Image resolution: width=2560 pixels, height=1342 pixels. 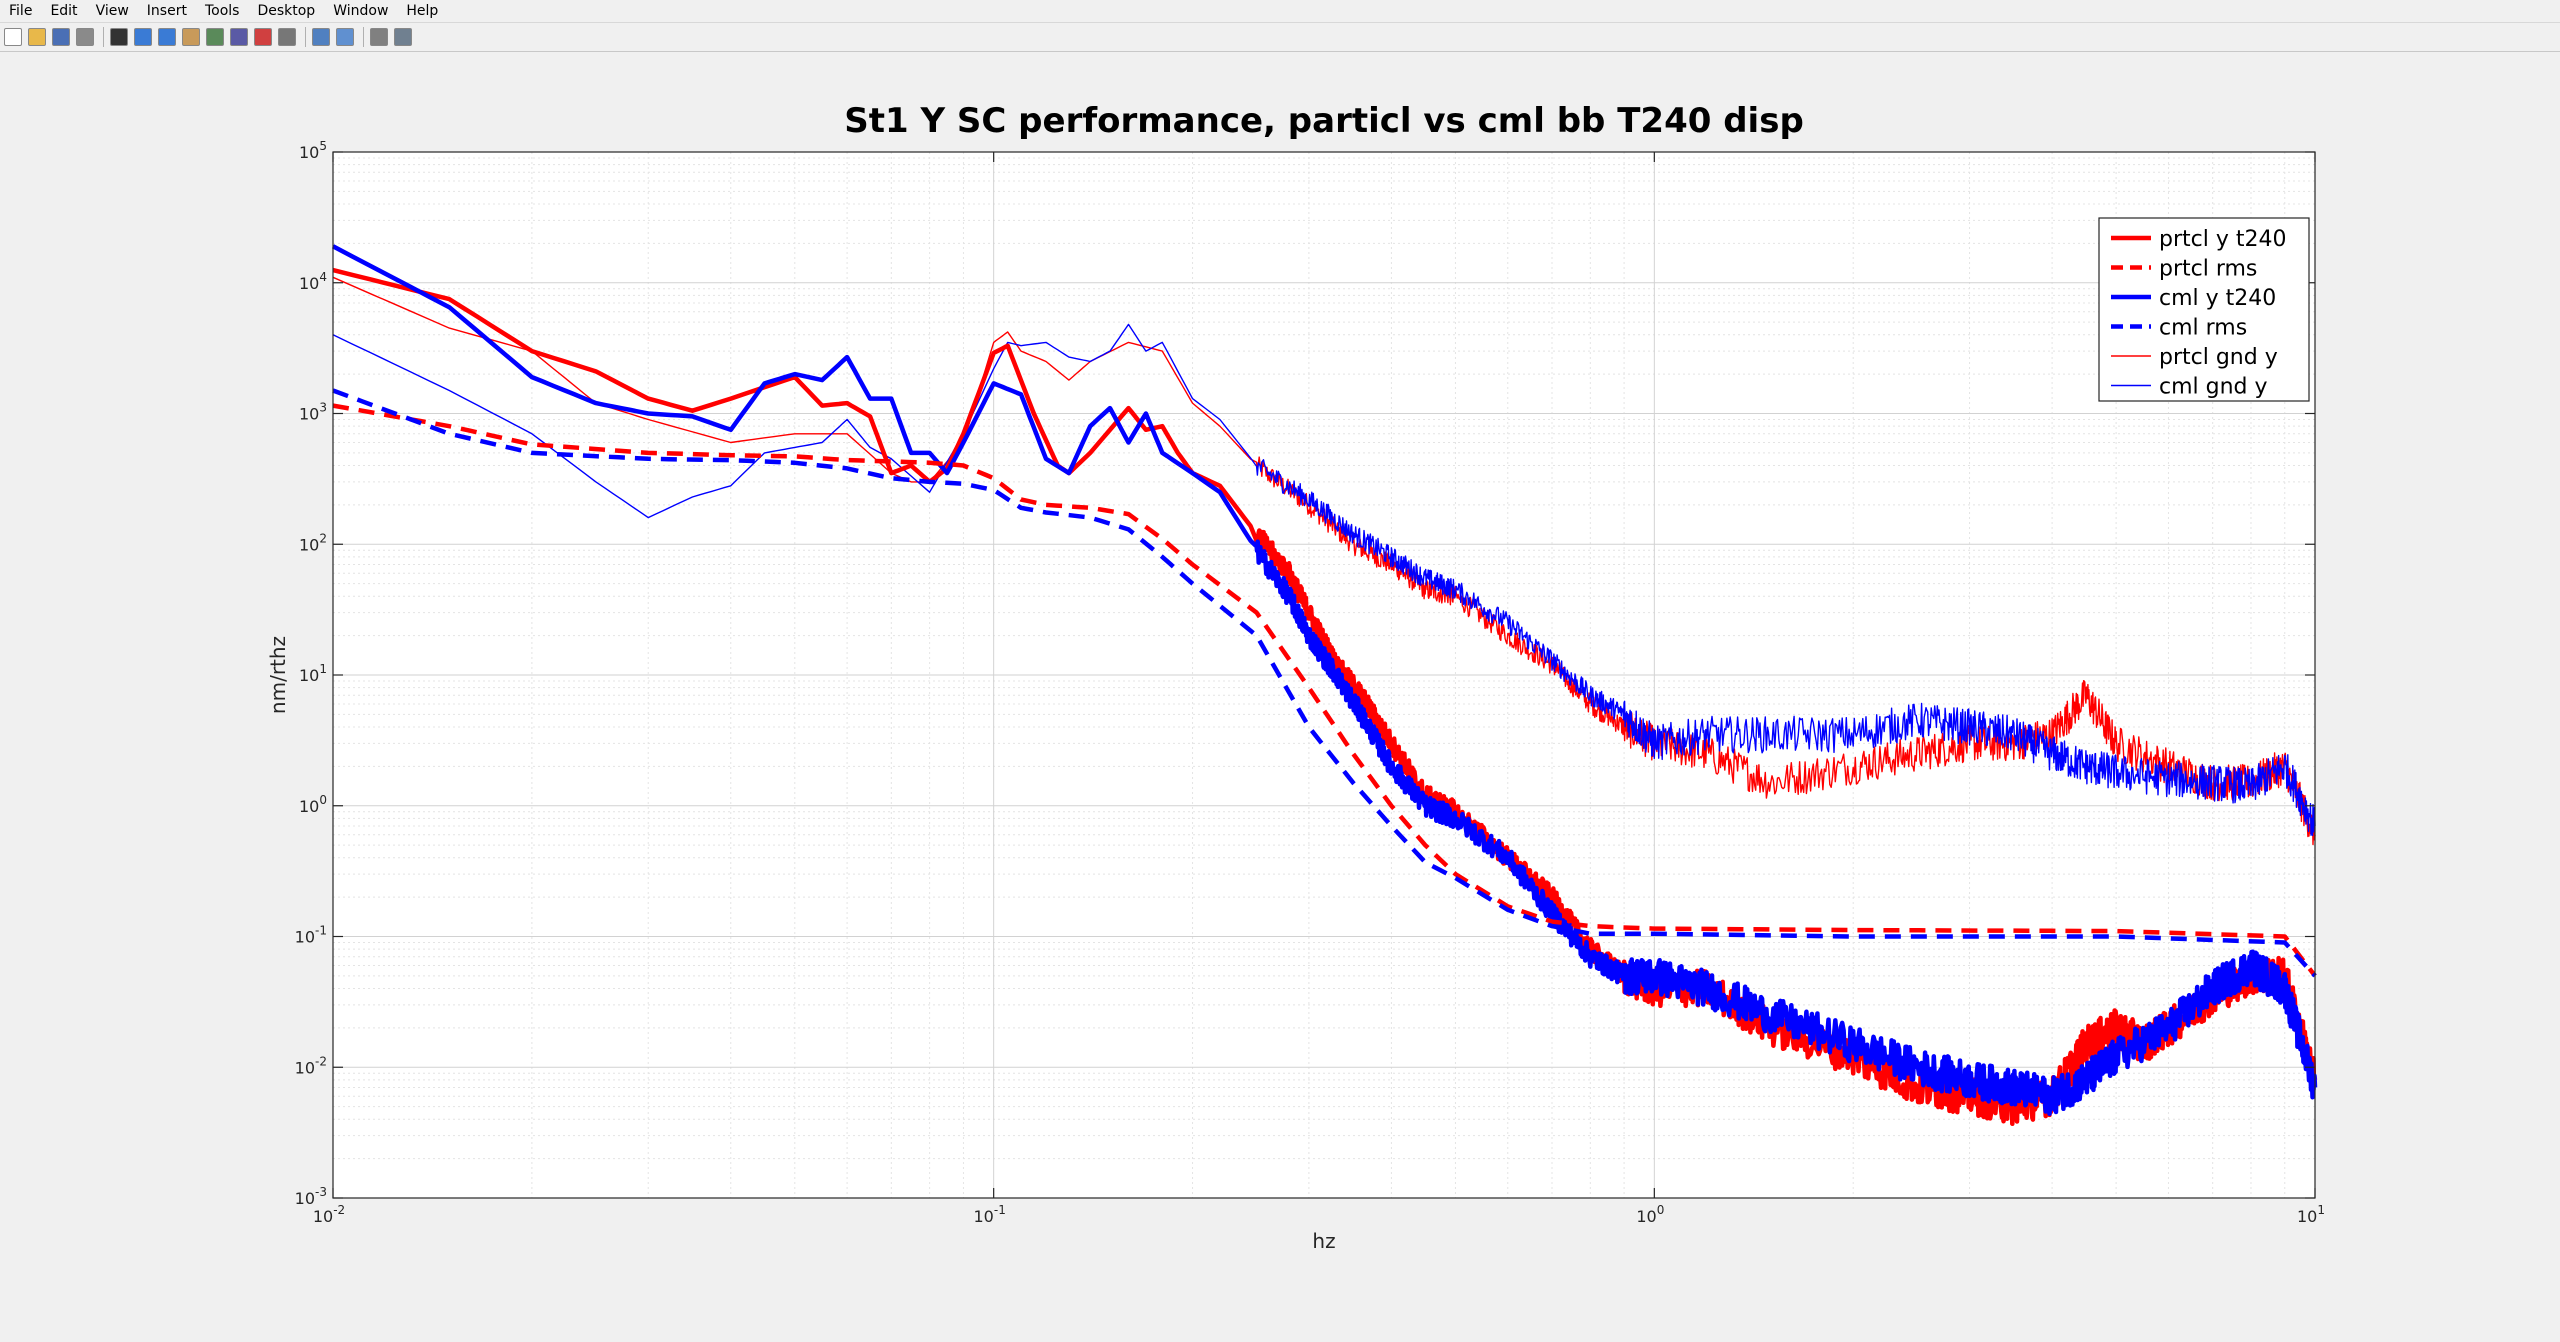 I want to click on open-file-icon, so click(x=37, y=37).